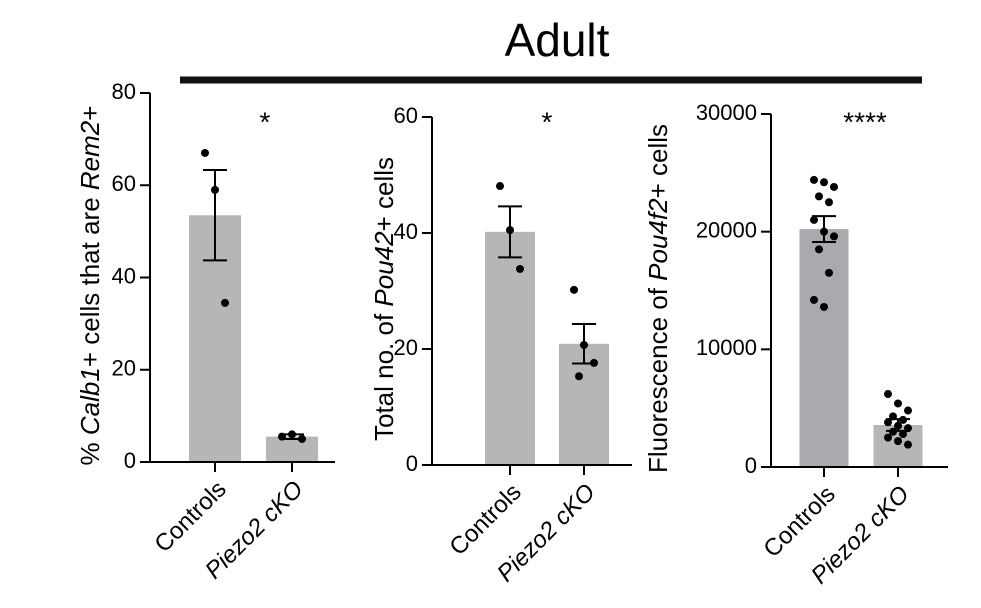 This screenshot has height=608, width=981. Describe the element at coordinates (384, 374) in the screenshot. I see `y-axis-label-part: Total no. of` at that location.